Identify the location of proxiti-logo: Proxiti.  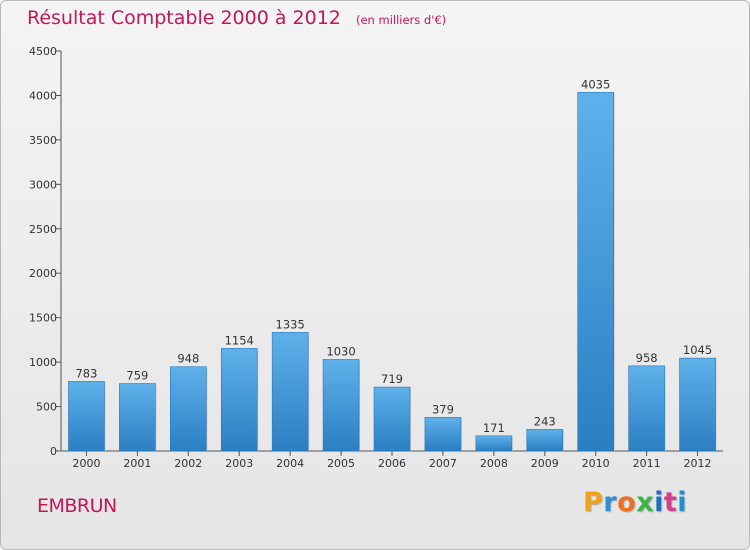
(635, 502).